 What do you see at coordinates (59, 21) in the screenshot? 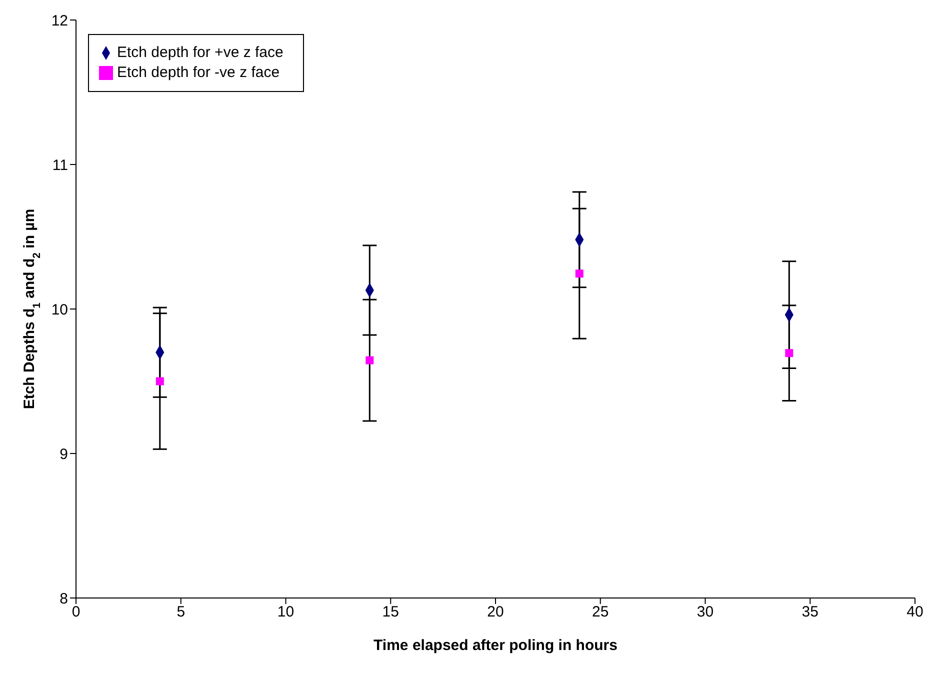
I see `y-tick-label: 12` at bounding box center [59, 21].